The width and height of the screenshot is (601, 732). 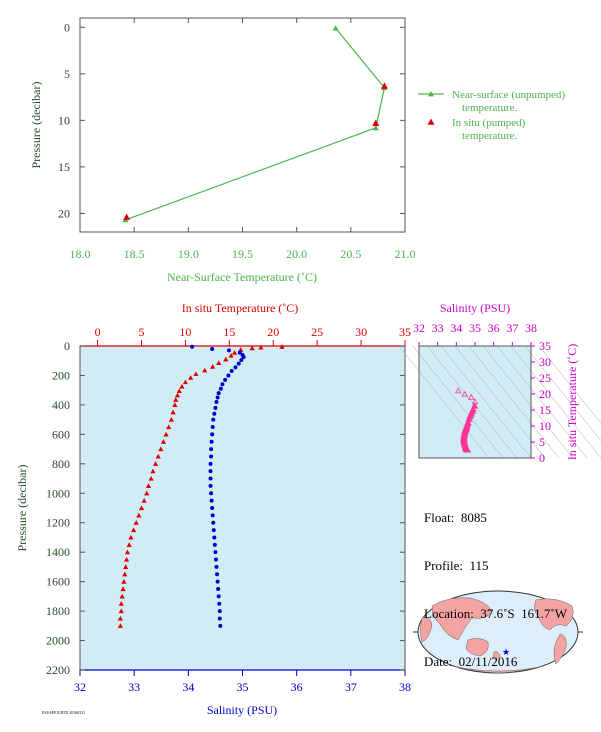 What do you see at coordinates (545, 426) in the screenshot?
I see `p3-temperature-tick-label: 10` at bounding box center [545, 426].